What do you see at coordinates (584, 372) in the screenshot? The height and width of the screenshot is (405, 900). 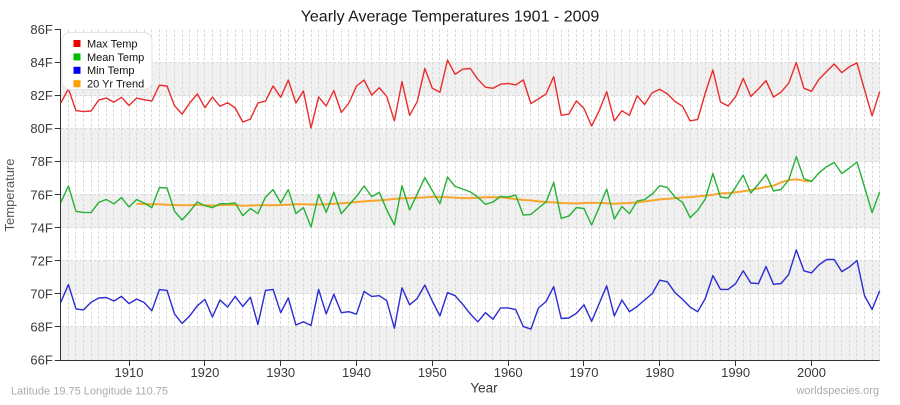 I see `svg-text: 1970` at bounding box center [584, 372].